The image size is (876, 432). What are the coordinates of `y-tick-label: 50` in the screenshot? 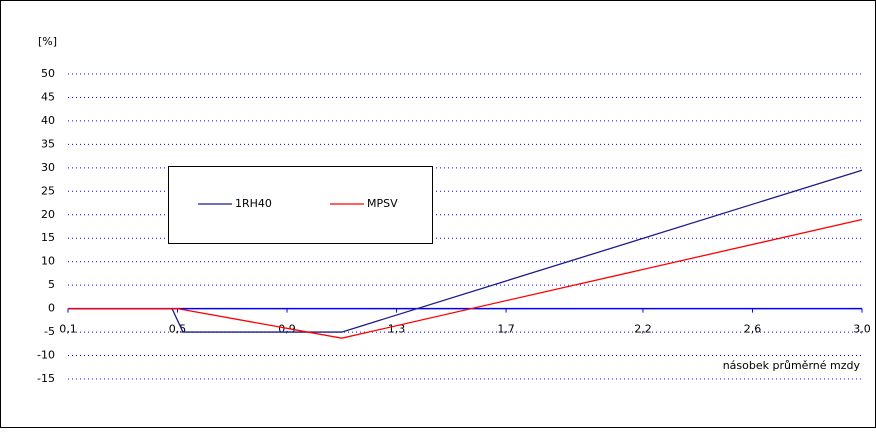 It's located at (48, 73).